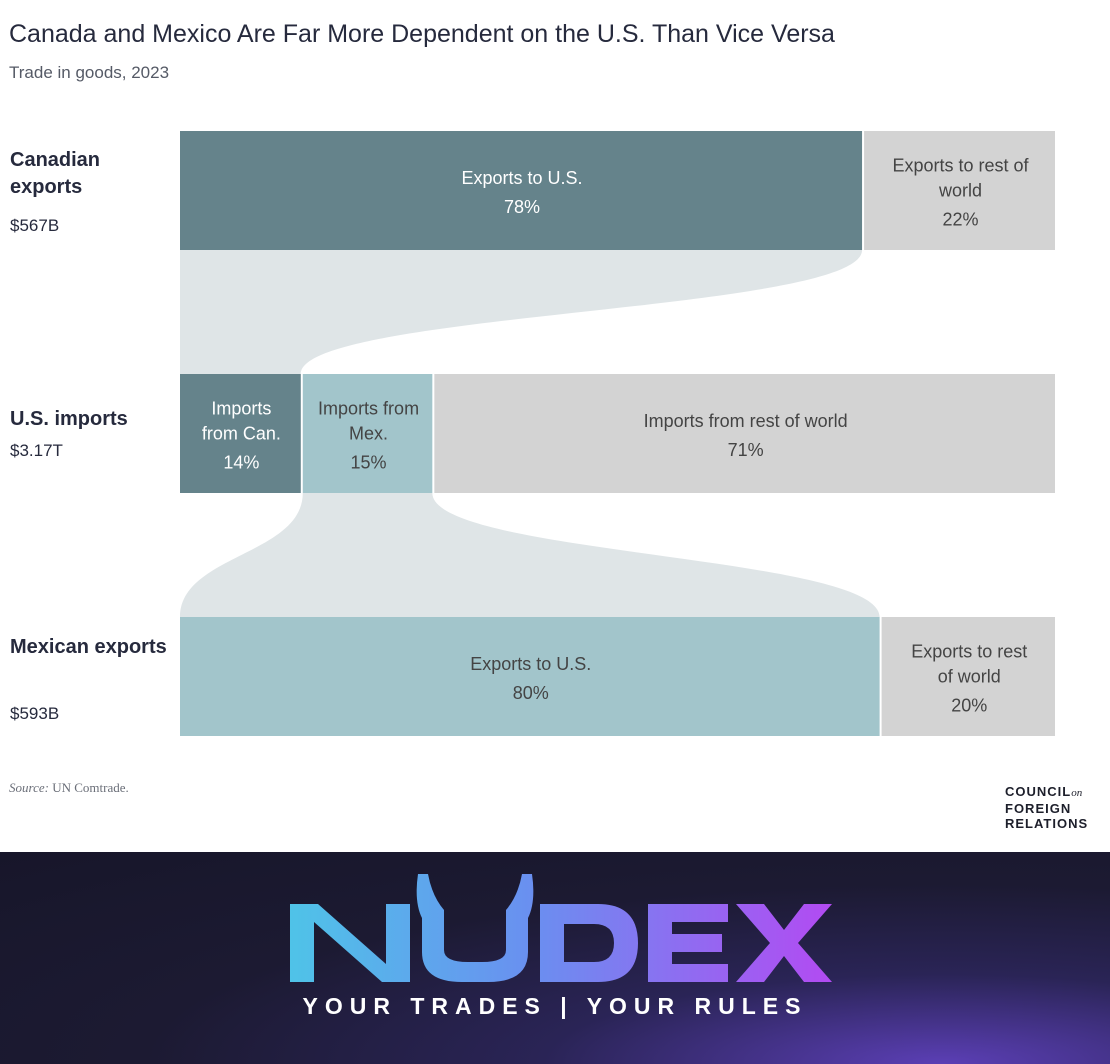 The width and height of the screenshot is (1110, 1064). I want to click on cfr-logo-line3: RELATIONS, so click(1047, 823).